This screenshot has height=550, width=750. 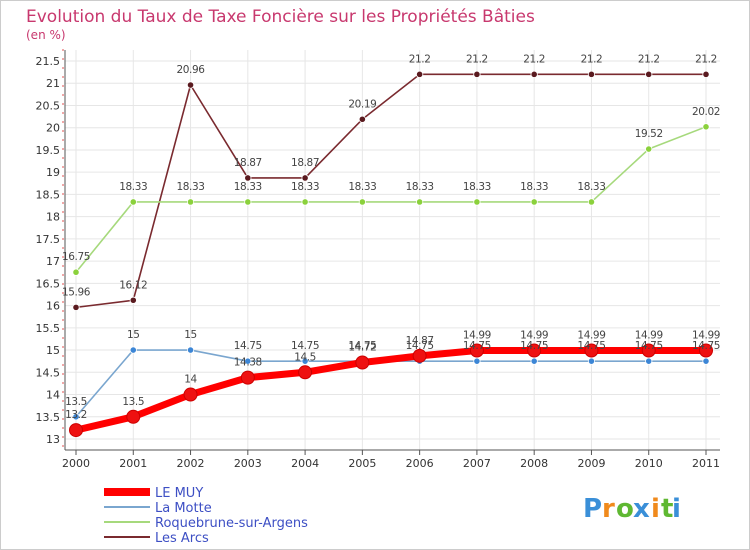 I want to click on data-label-le-muy: 14.72, so click(x=362, y=348).